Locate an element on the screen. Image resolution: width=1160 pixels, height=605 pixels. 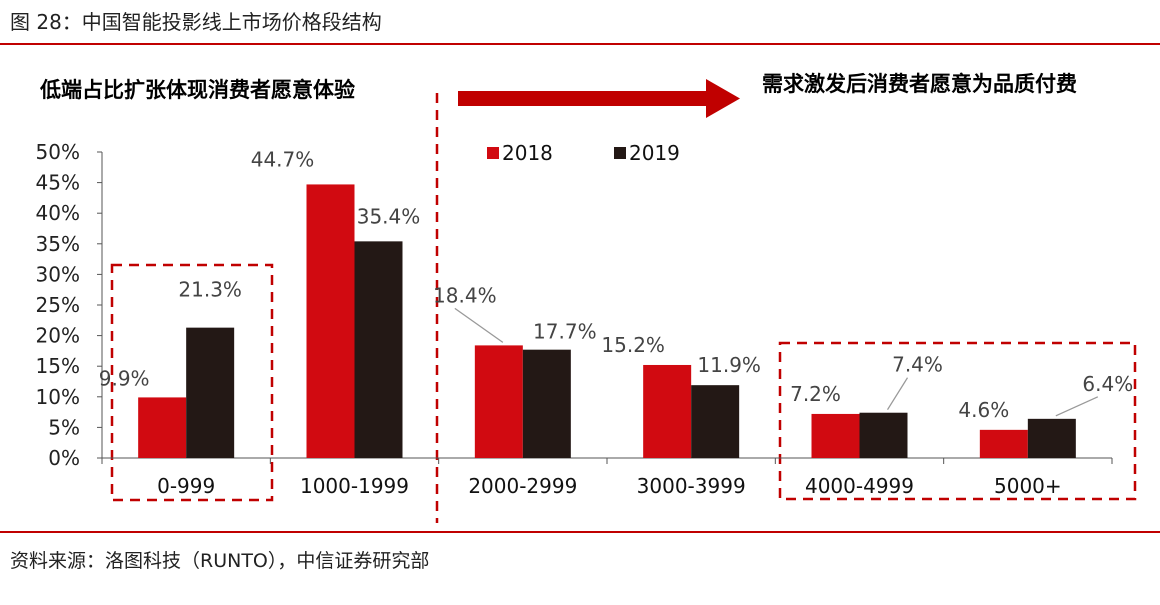
x-category-label: 0-999 is located at coordinates (186, 486).